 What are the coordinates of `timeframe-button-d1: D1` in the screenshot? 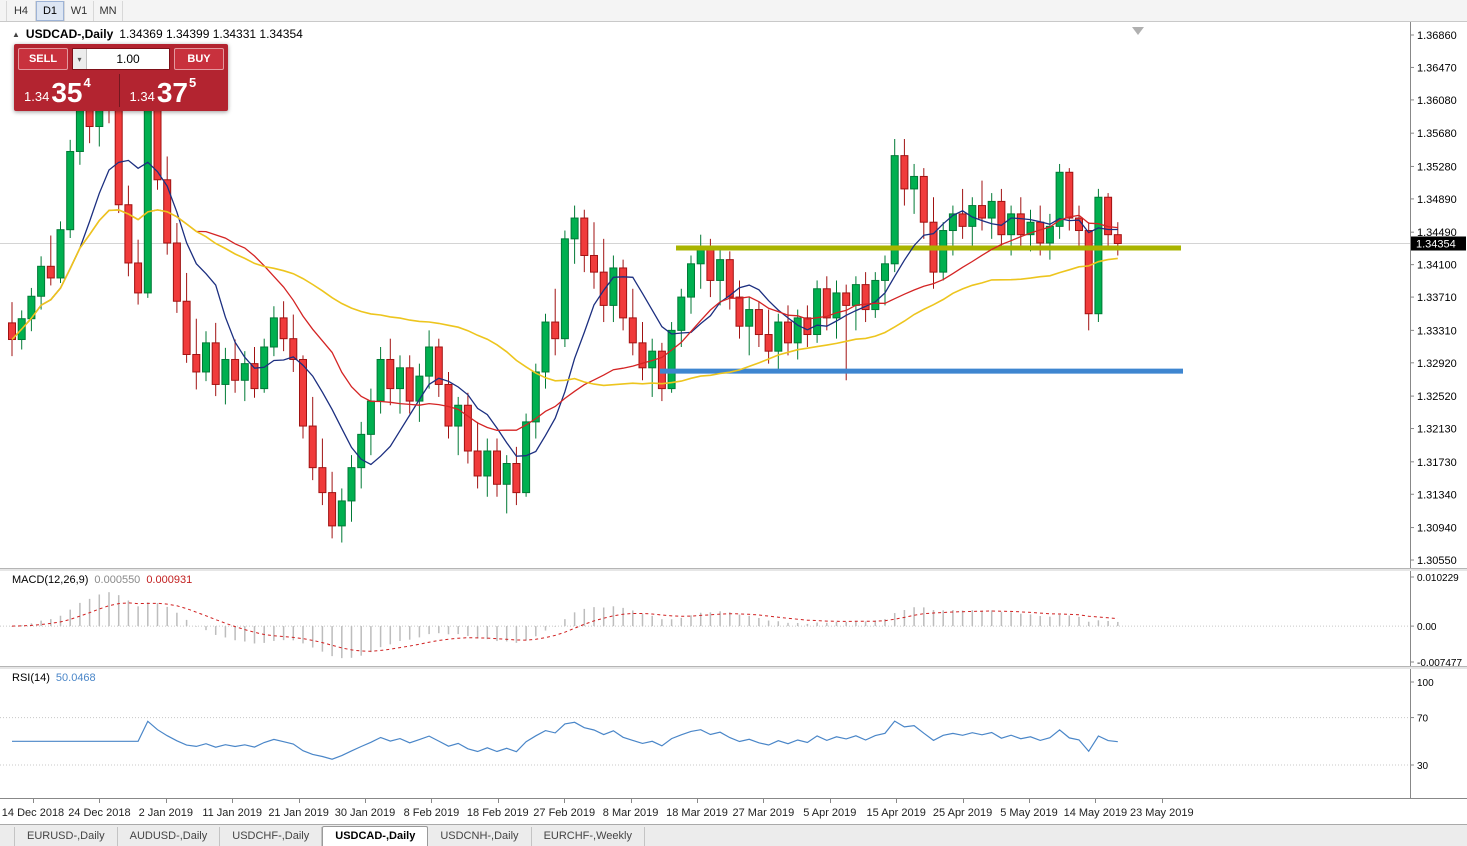 It's located at (50, 10).